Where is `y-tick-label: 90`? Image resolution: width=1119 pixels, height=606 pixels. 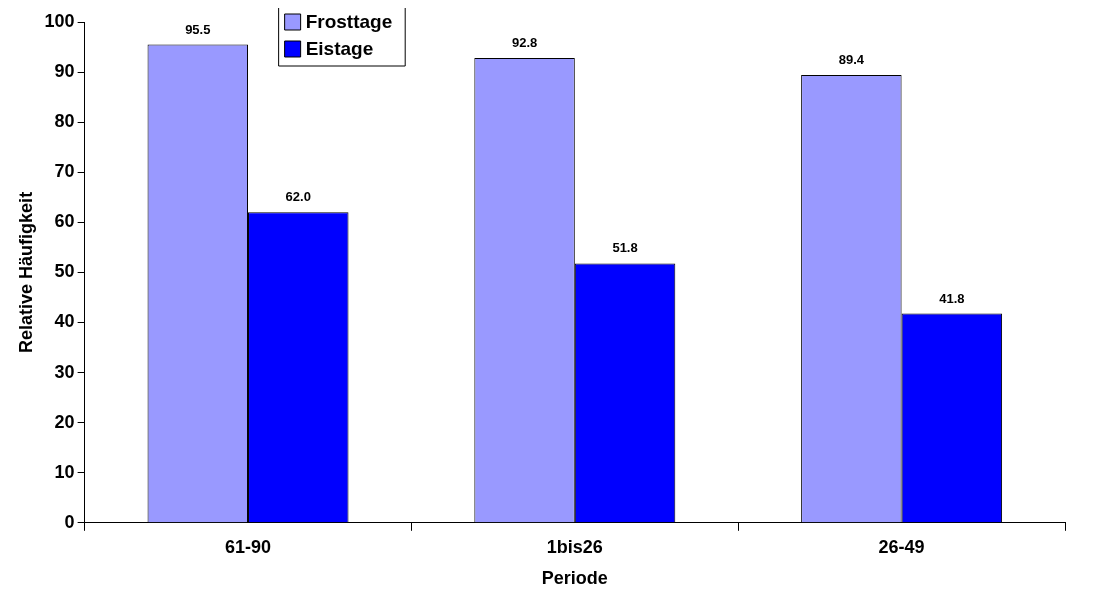 y-tick-label: 90 is located at coordinates (64, 71).